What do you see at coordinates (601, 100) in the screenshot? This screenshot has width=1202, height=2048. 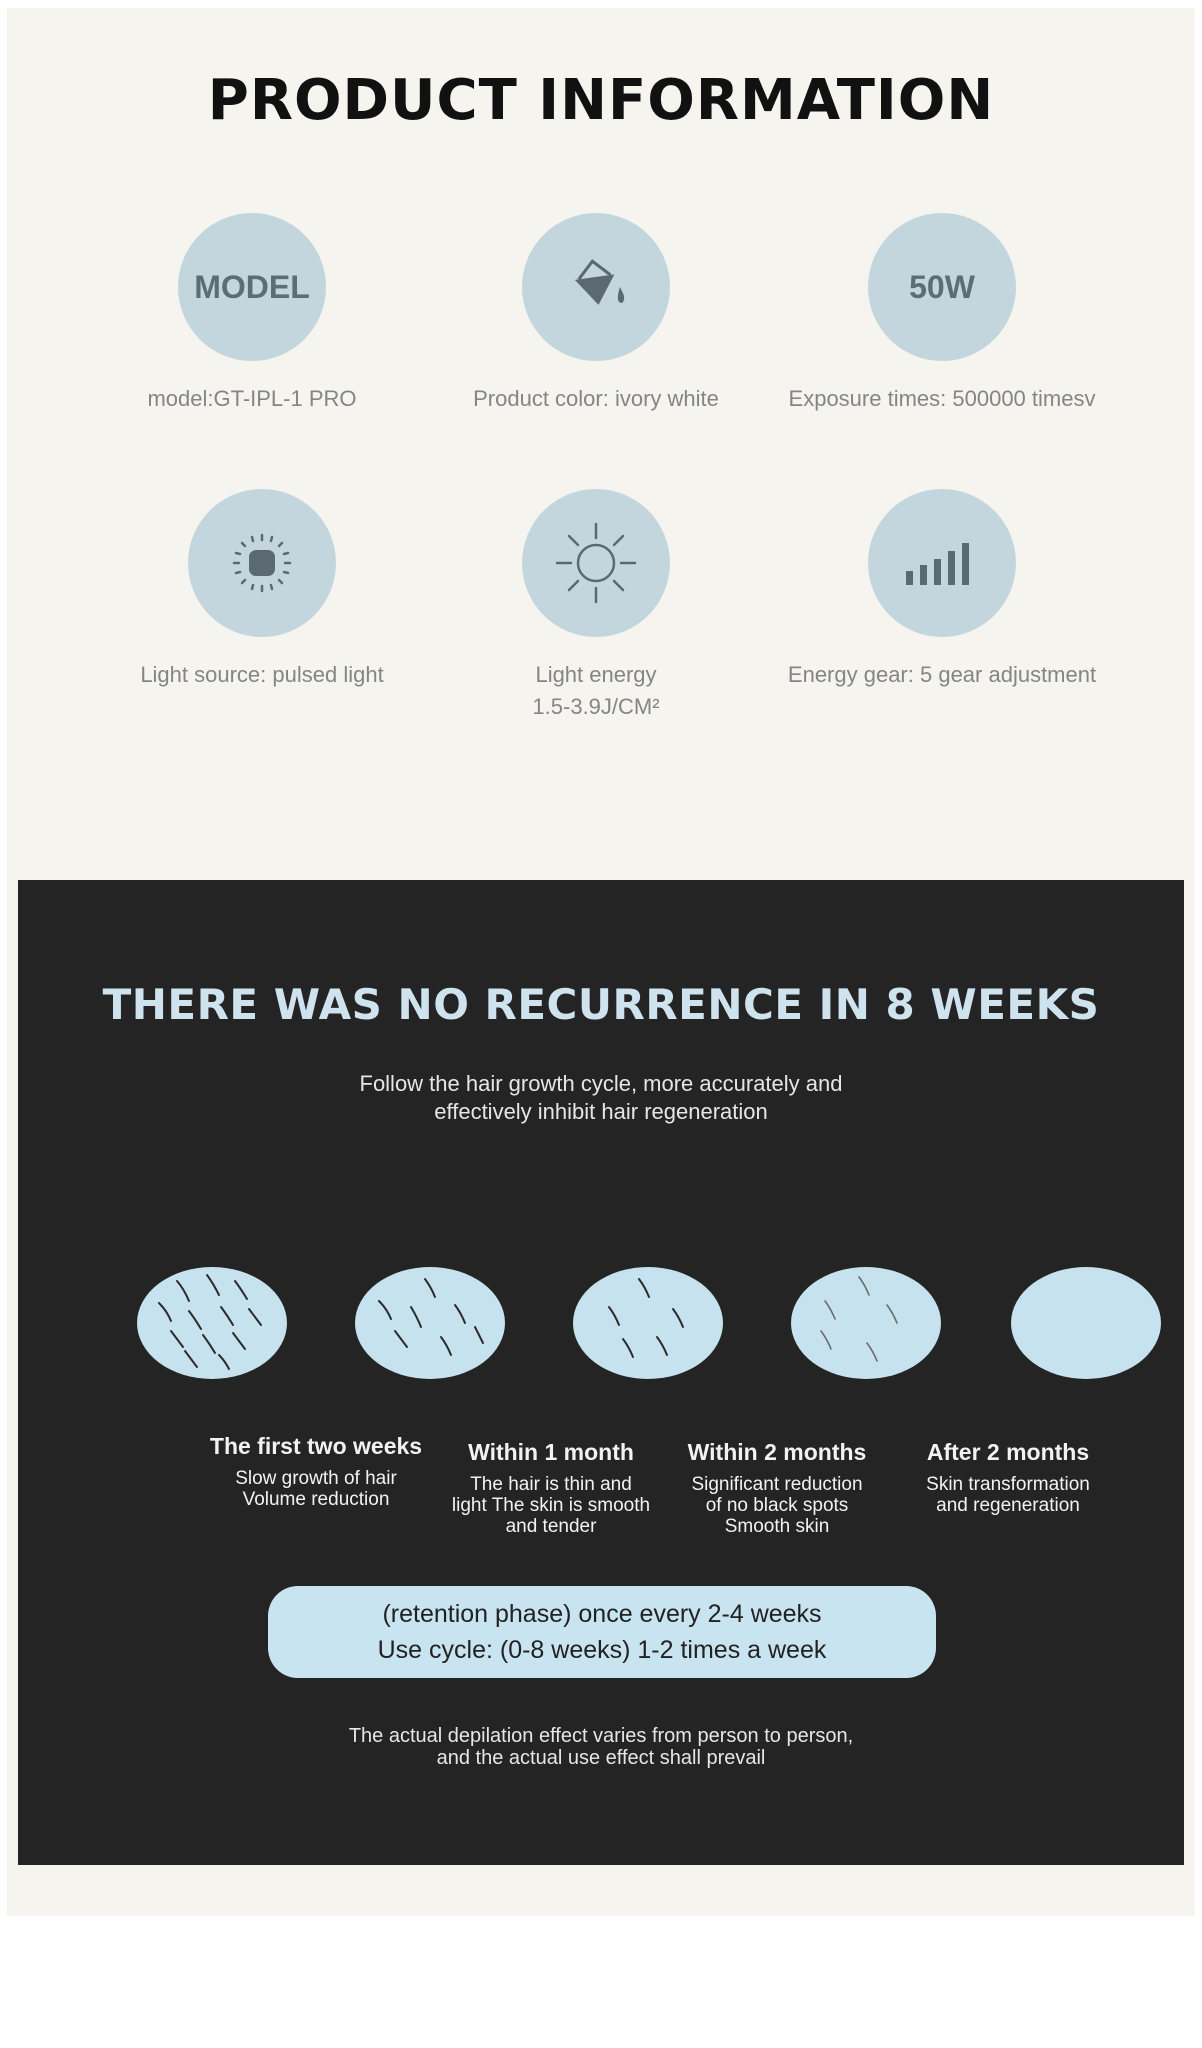 I see `page-title: PRODUCT INFORMATION` at bounding box center [601, 100].